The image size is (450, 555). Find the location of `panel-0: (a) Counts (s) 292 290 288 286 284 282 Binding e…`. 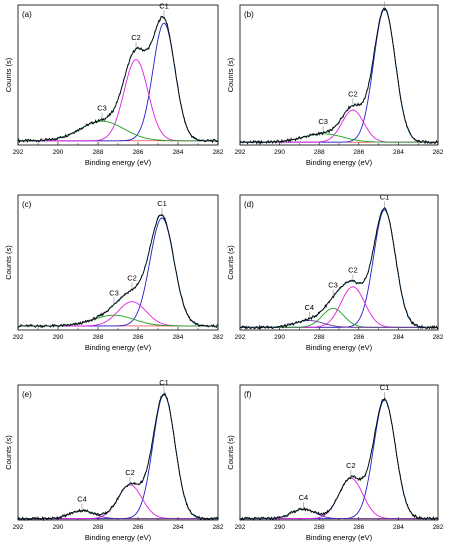

panel-0: (a) Counts (s) 292 290 288 286 284 282 Binding e… is located at coordinates (114, 84).